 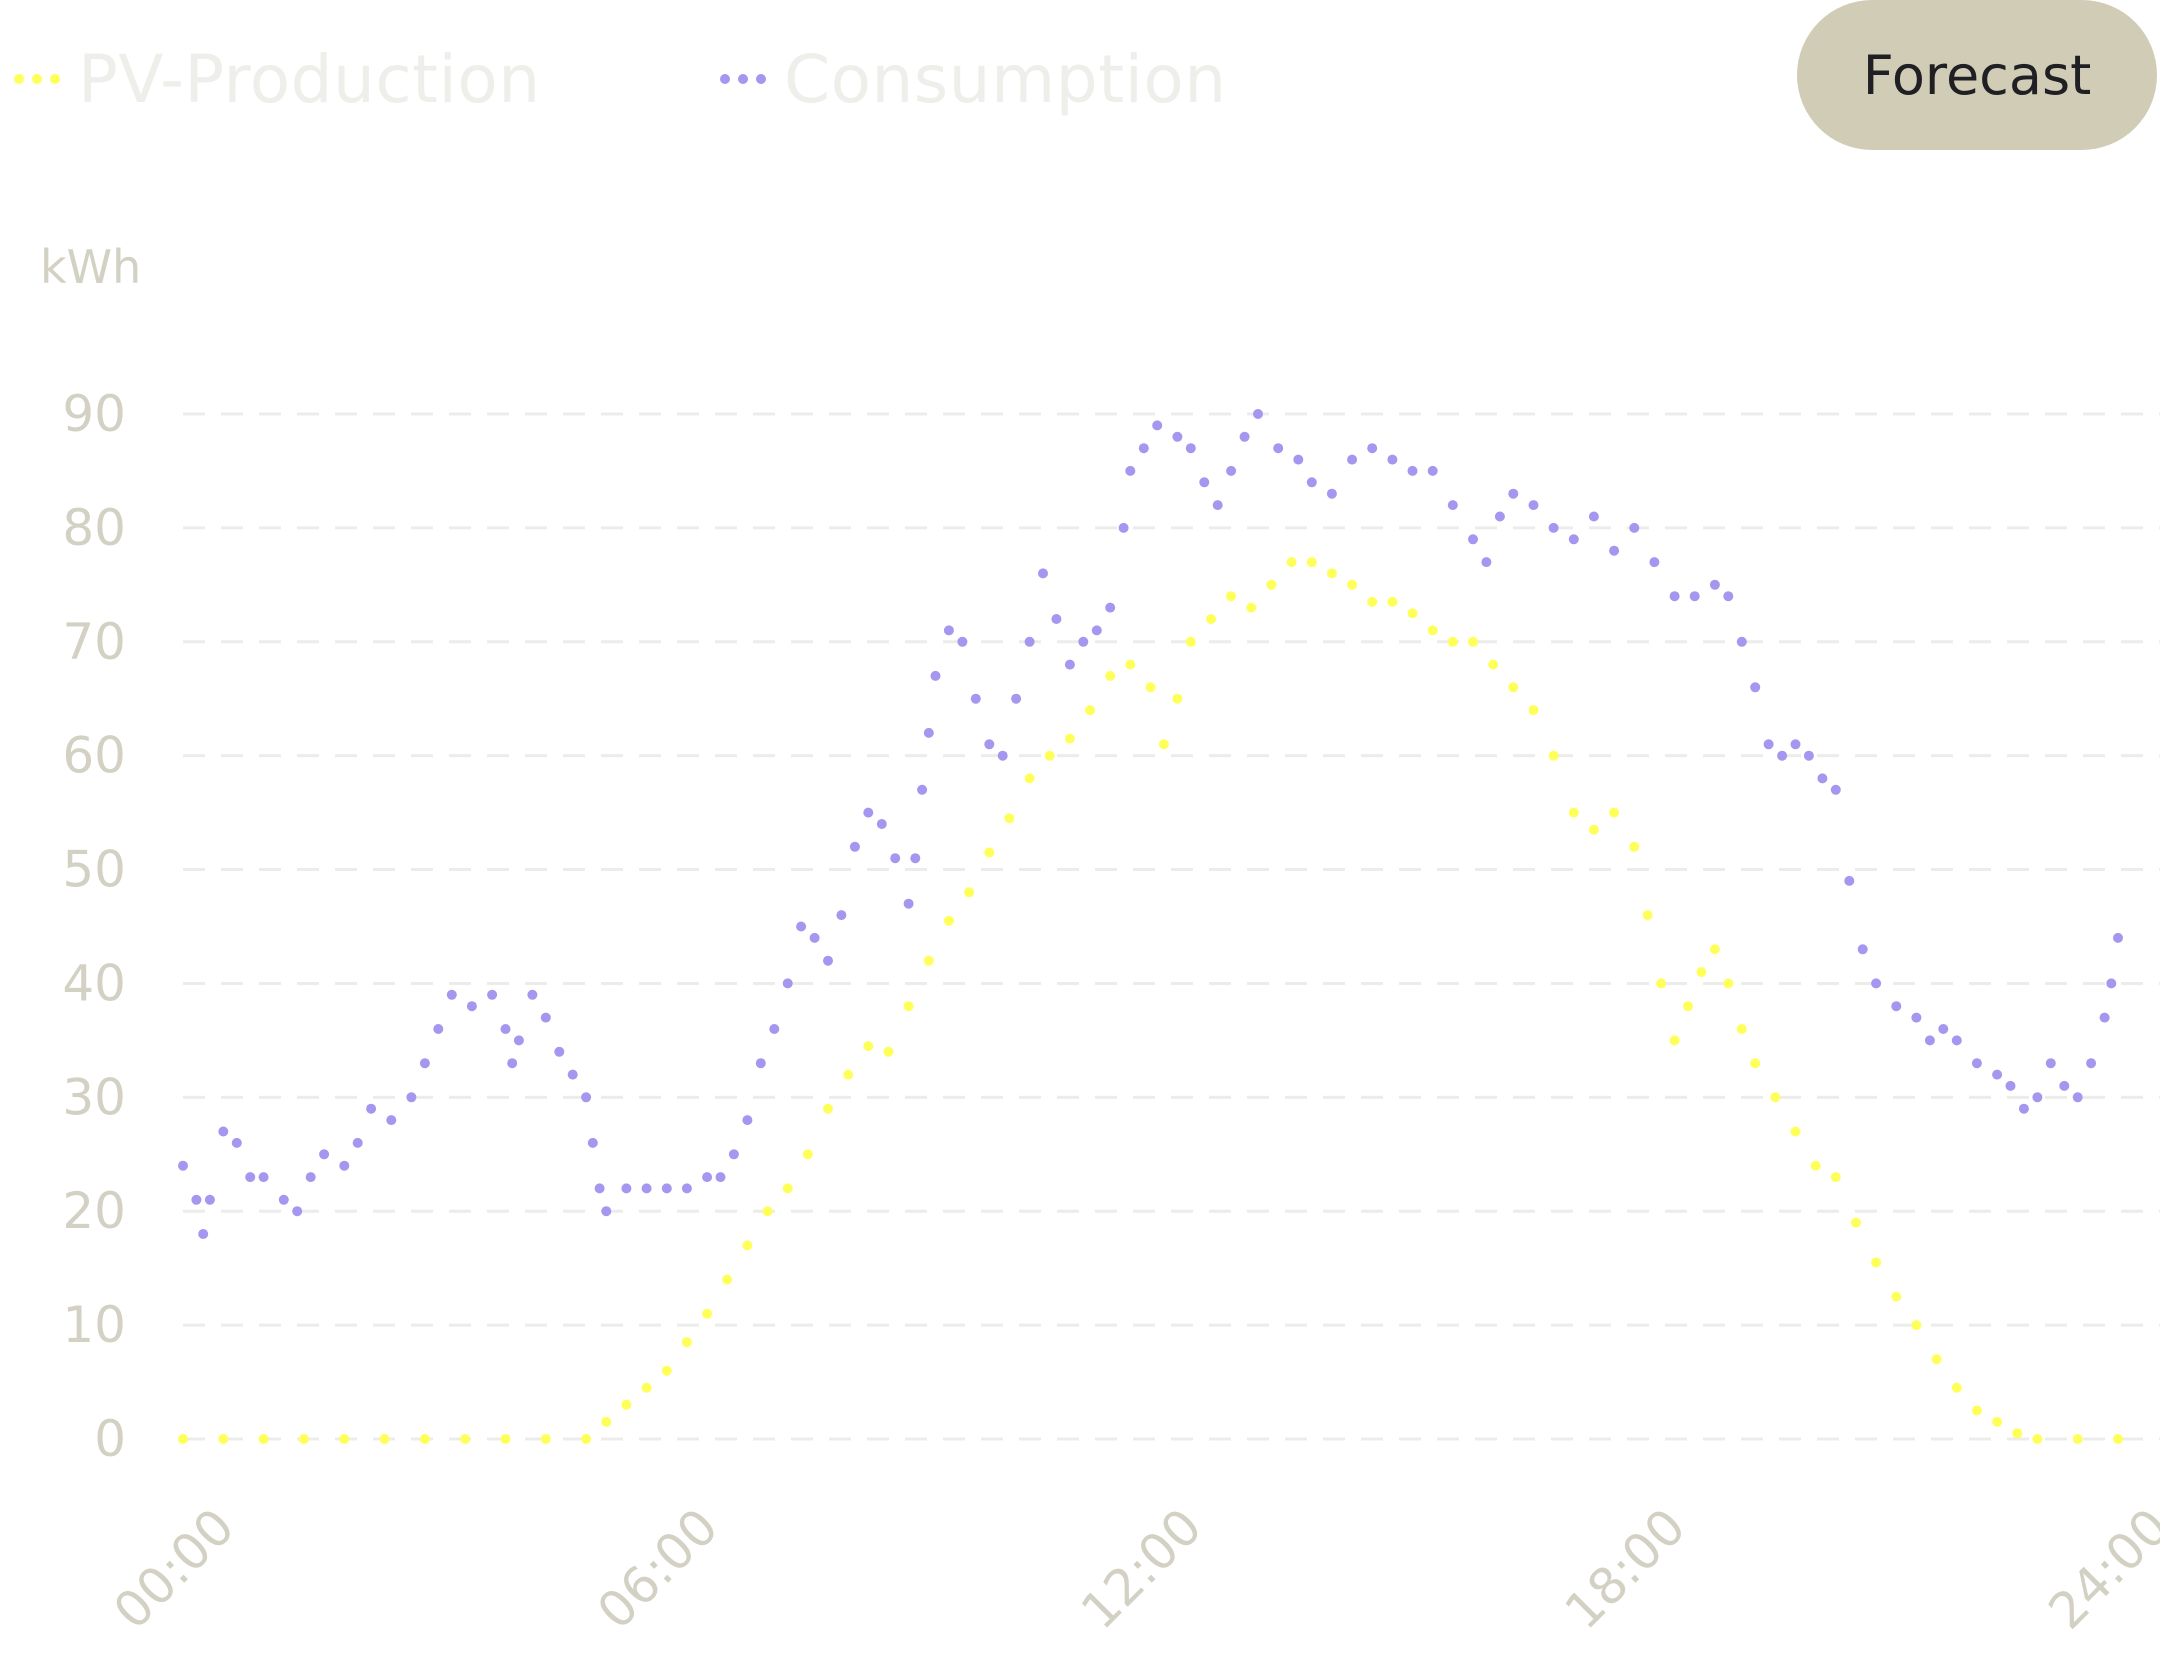 I want to click on legend-item-pv-production: PV-Production, so click(x=277, y=79).